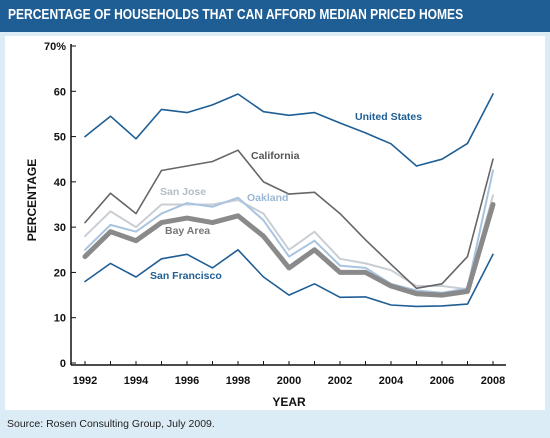 The width and height of the screenshot is (550, 438). Describe the element at coordinates (238, 381) in the screenshot. I see `x-tick-label: 1998` at that location.